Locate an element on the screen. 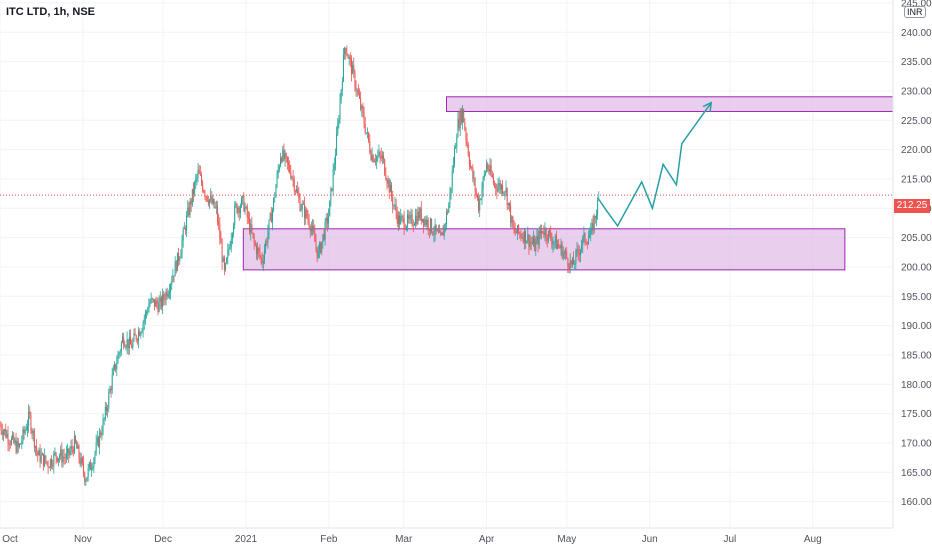 Image resolution: width=932 pixels, height=550 pixels. y-tick-label: 195.00 is located at coordinates (916, 297).